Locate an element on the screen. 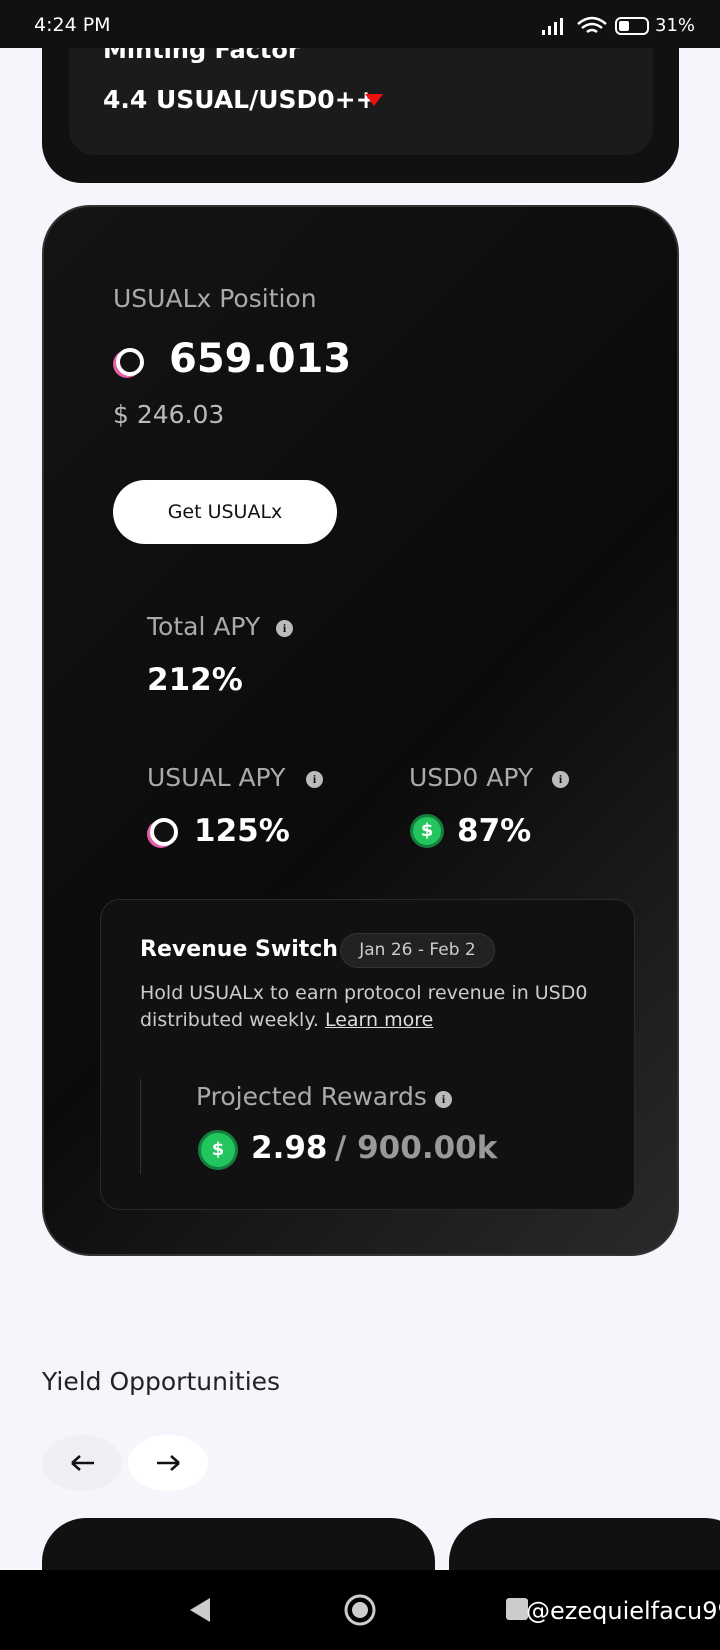  projected-value: 2.98 is located at coordinates (289, 1148).